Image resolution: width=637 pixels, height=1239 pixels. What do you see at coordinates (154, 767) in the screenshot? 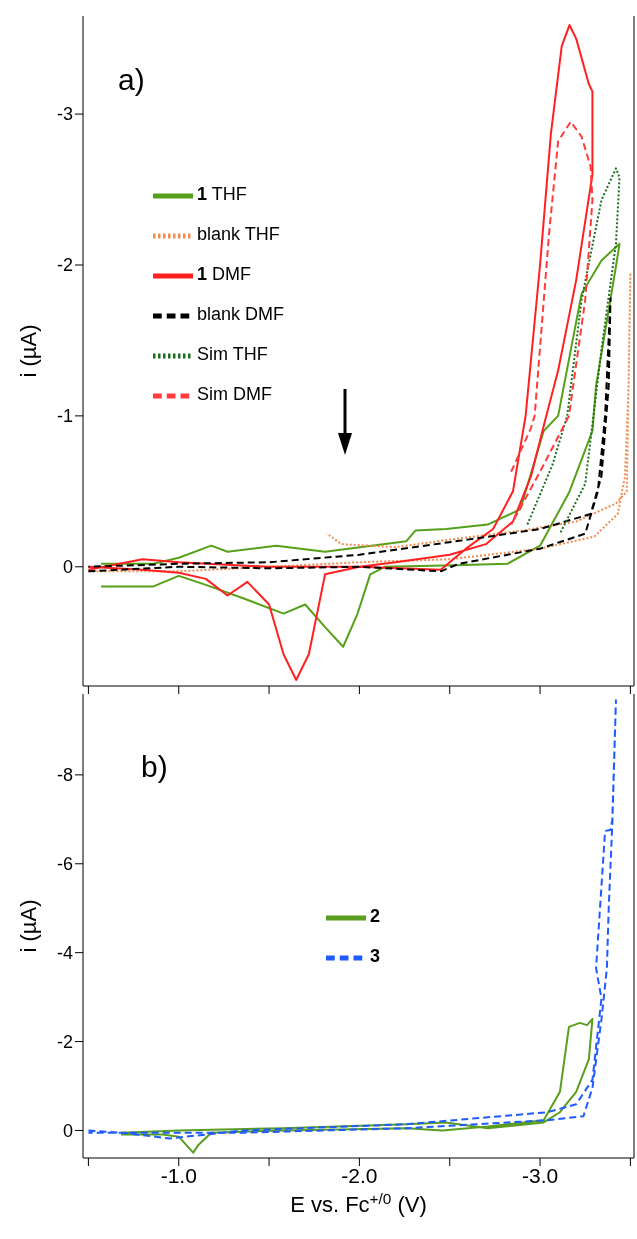
I see `annotation: b)` at bounding box center [154, 767].